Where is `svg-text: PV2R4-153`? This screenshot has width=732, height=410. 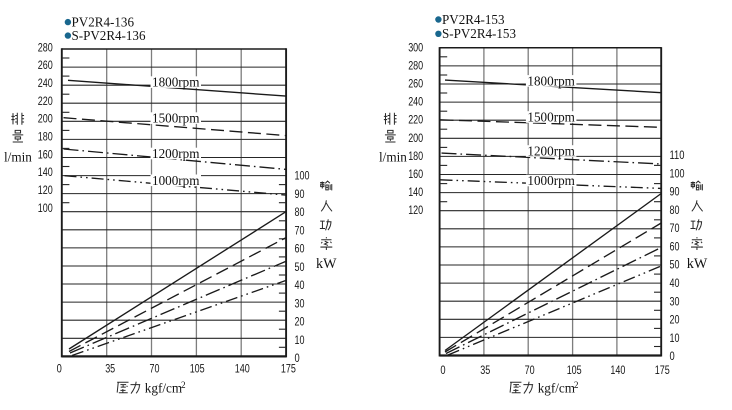
svg-text: PV2R4-153 is located at coordinates (473, 20).